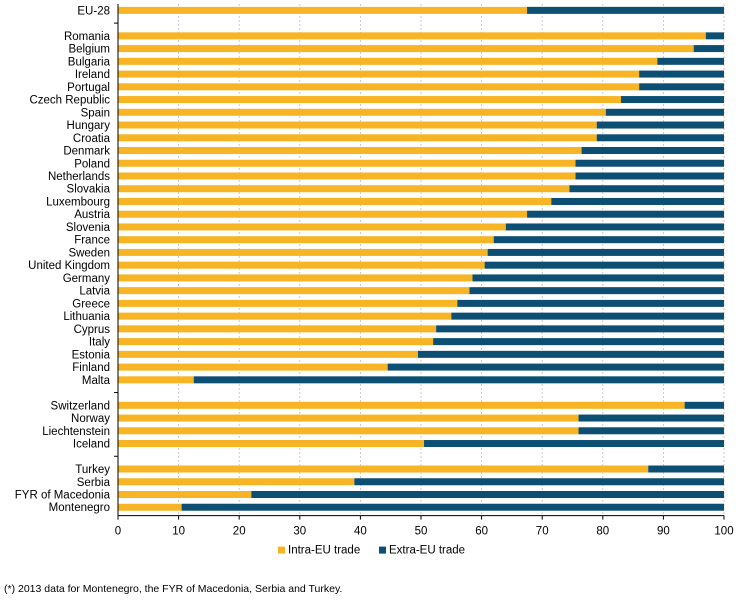 The height and width of the screenshot is (600, 745). Describe the element at coordinates (347, 176) in the screenshot. I see `bar-intra-netherlands` at that location.